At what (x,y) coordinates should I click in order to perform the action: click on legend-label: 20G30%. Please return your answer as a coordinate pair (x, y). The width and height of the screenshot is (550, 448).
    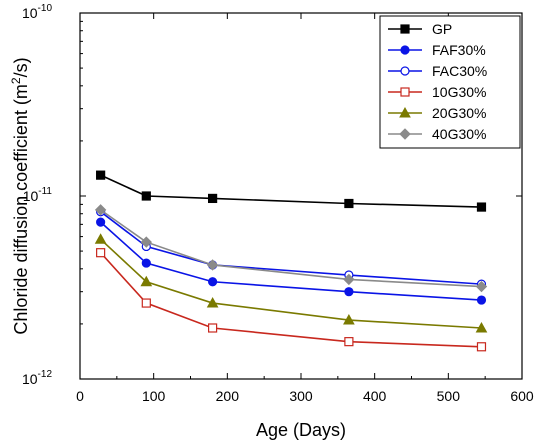
    Looking at the image, I should click on (459, 113).